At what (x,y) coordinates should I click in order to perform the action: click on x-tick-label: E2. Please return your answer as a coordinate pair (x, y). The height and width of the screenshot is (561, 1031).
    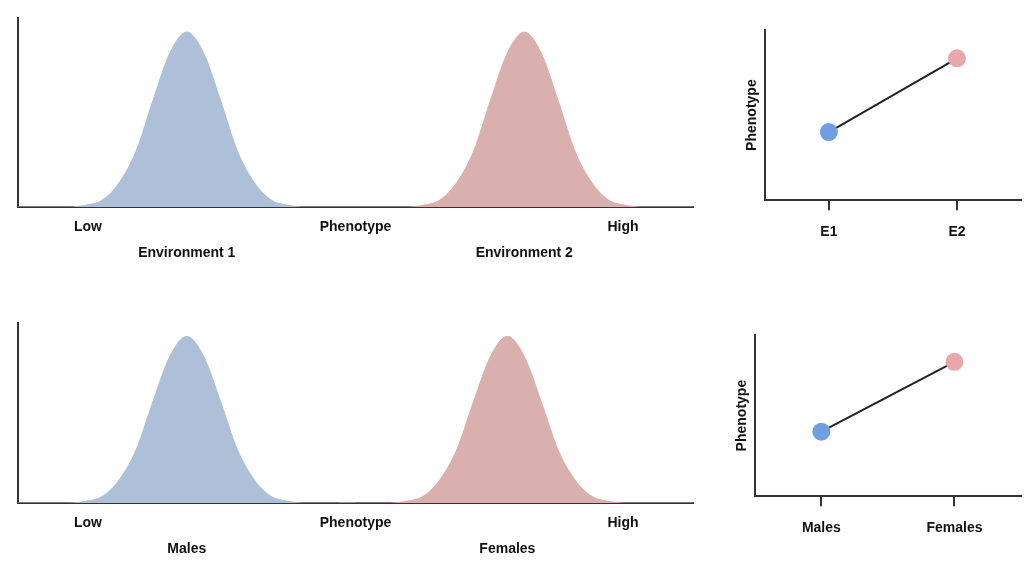
    Looking at the image, I should click on (957, 231).